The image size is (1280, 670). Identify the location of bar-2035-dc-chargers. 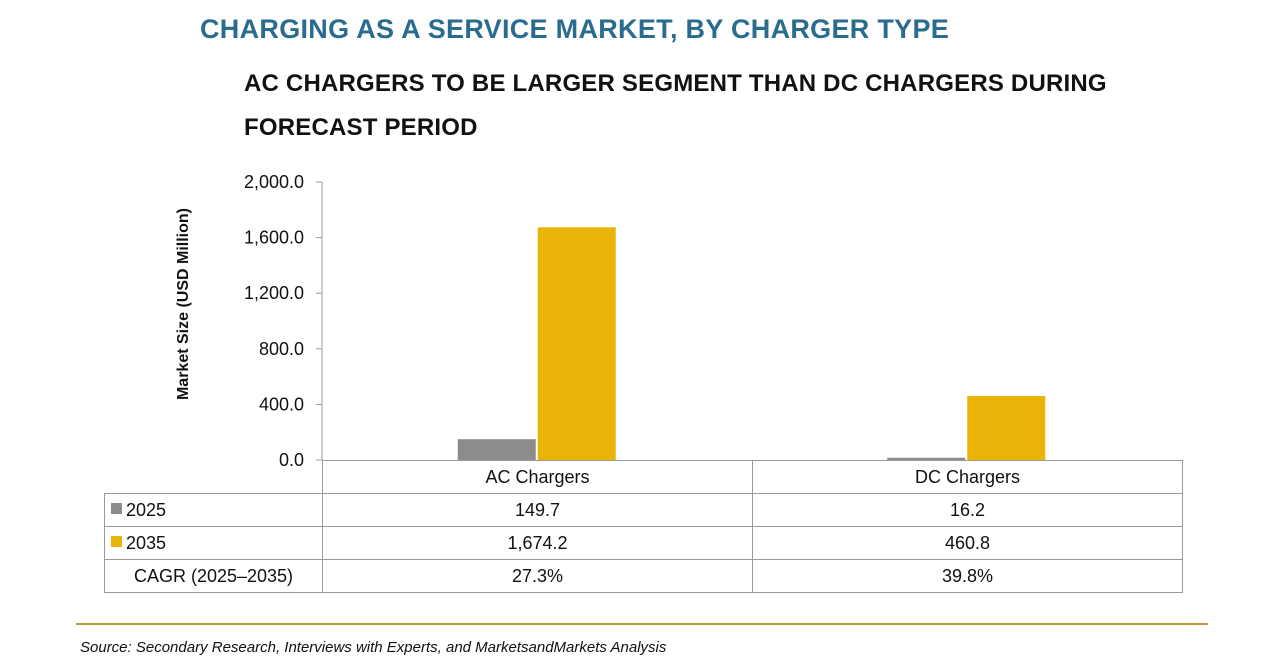
(1006, 427).